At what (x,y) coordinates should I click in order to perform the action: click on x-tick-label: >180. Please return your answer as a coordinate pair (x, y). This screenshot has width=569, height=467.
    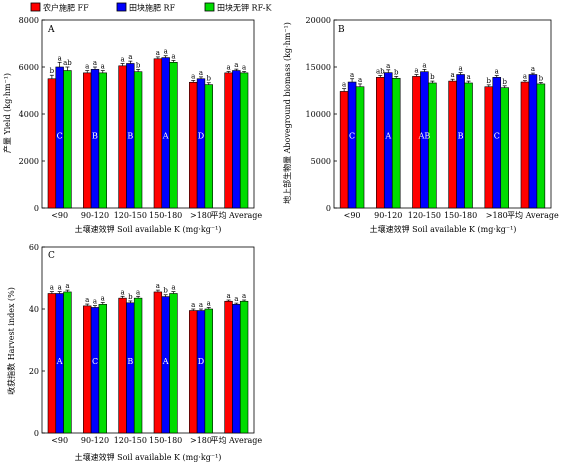
    Looking at the image, I should click on (201, 440).